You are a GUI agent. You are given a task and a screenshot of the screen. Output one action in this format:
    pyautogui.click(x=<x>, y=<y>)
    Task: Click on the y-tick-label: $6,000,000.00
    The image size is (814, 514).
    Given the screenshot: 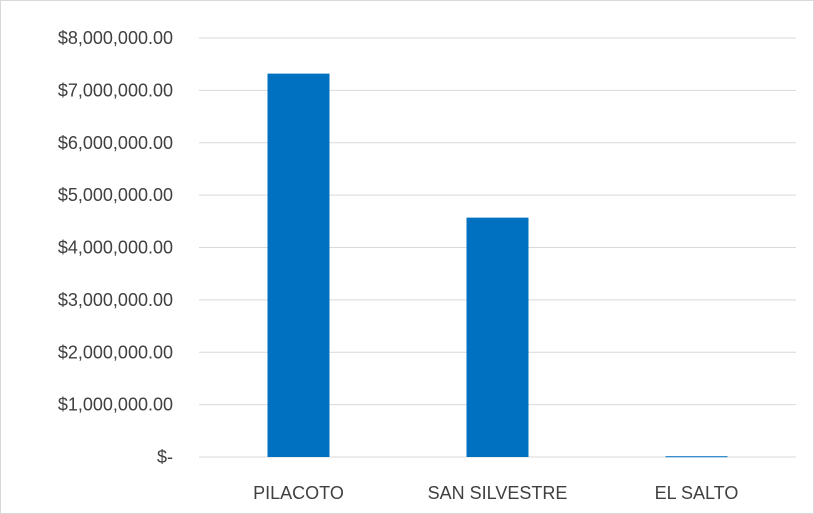 What is the action you would take?
    pyautogui.click(x=115, y=143)
    